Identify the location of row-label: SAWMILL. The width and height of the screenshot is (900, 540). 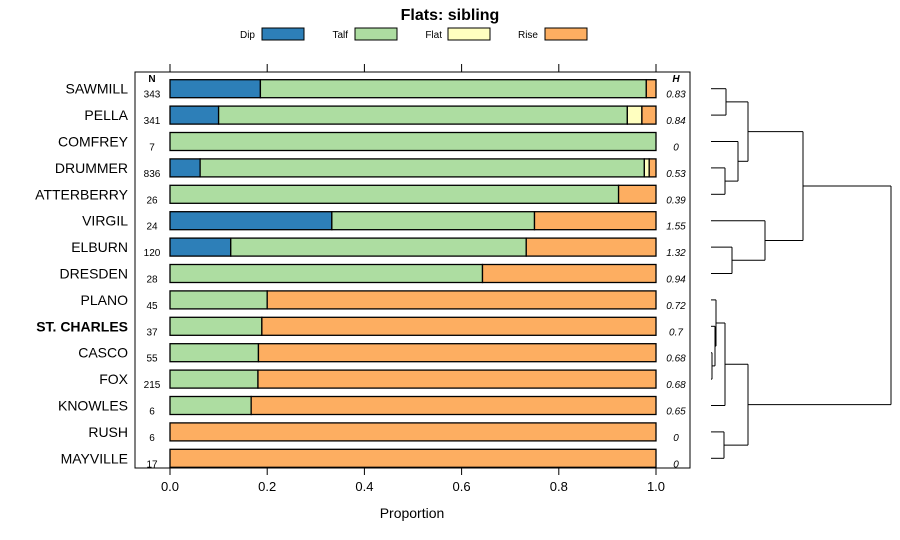
(97, 89).